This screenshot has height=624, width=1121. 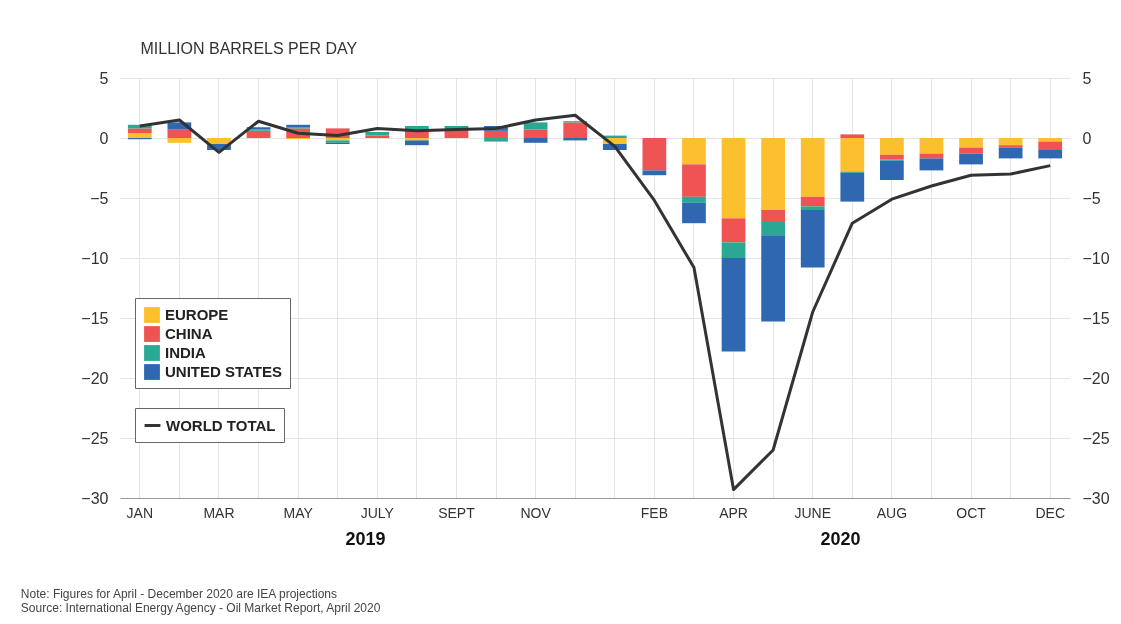 What do you see at coordinates (140, 512) in the screenshot?
I see `x-tick-label: JAN` at bounding box center [140, 512].